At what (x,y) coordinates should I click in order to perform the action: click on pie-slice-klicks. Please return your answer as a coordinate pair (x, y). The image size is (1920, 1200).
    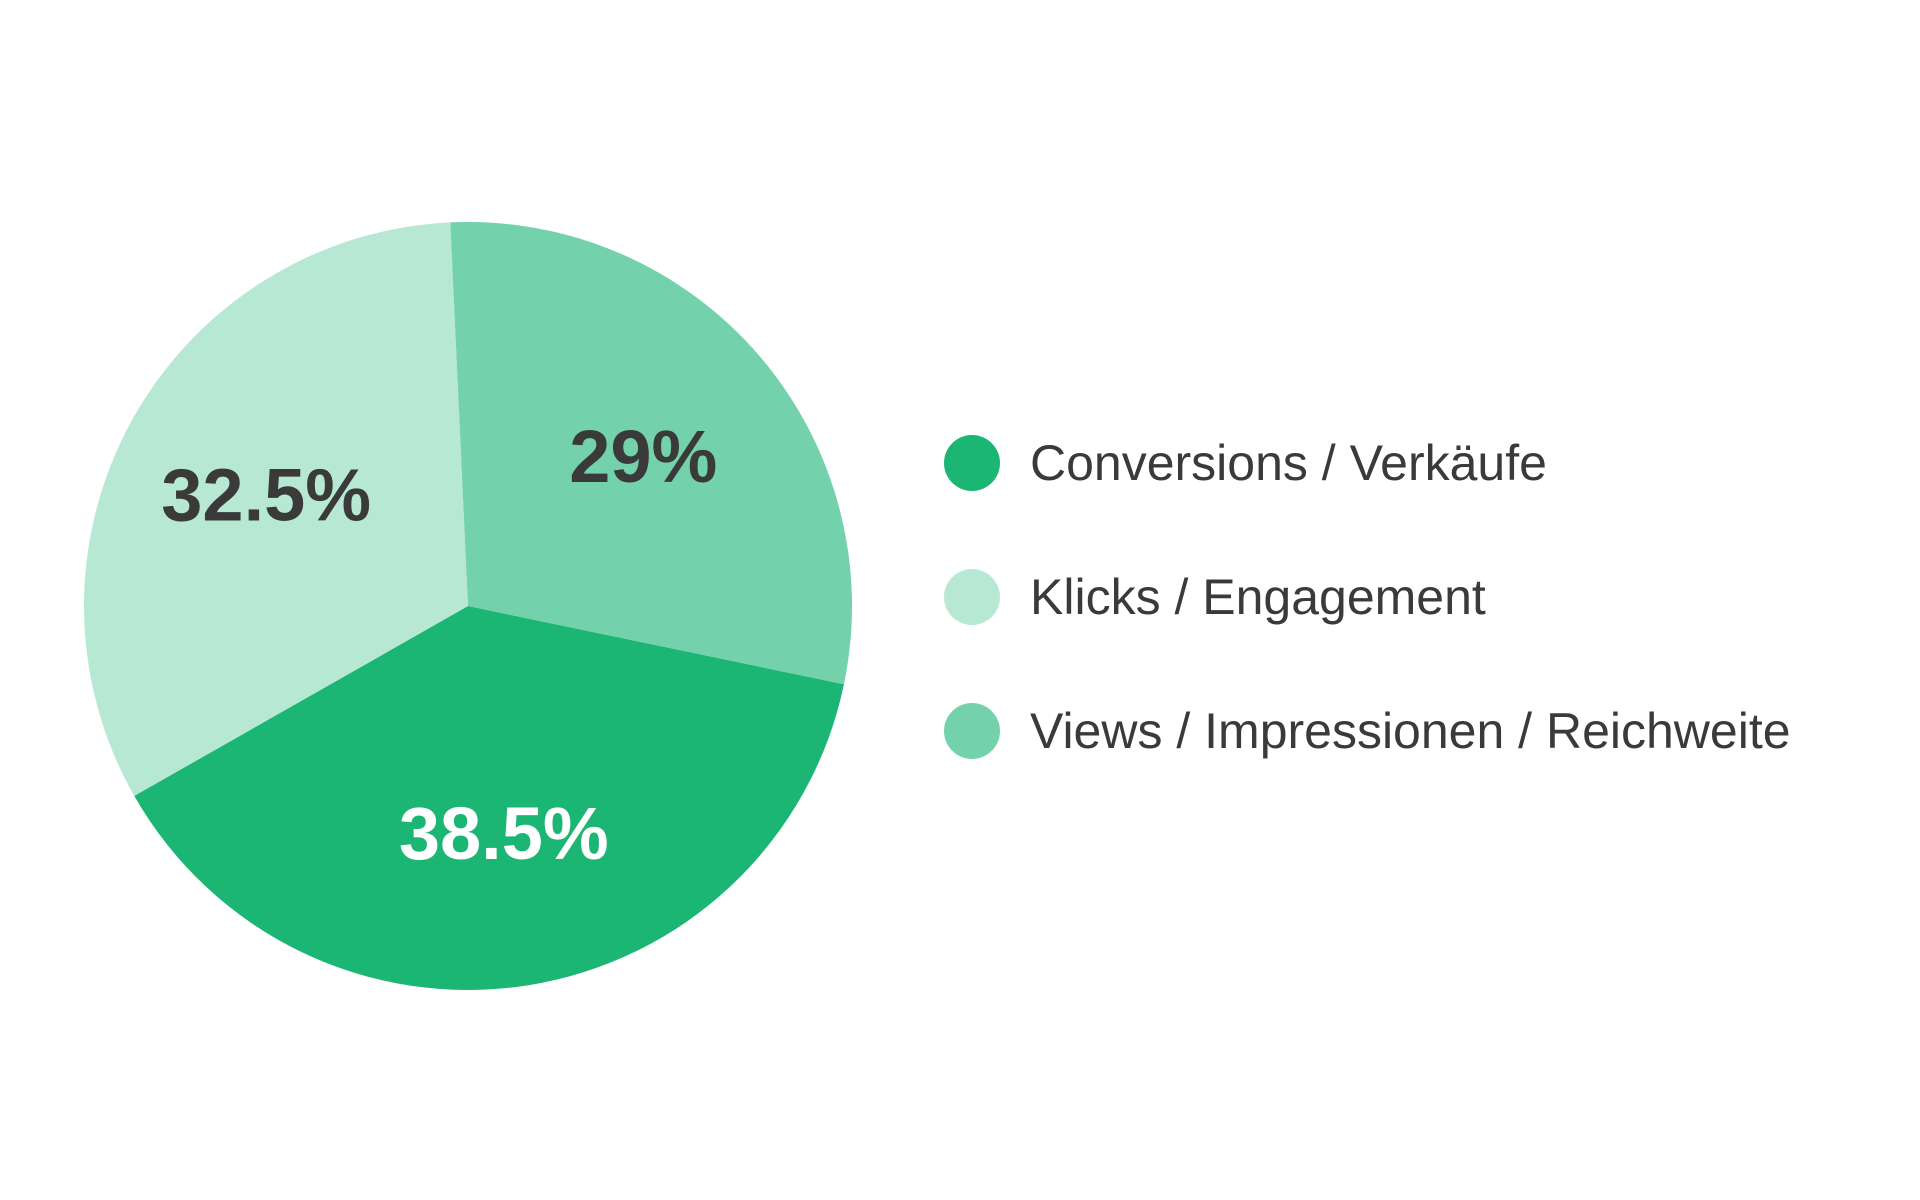
    Looking at the image, I should click on (276, 509).